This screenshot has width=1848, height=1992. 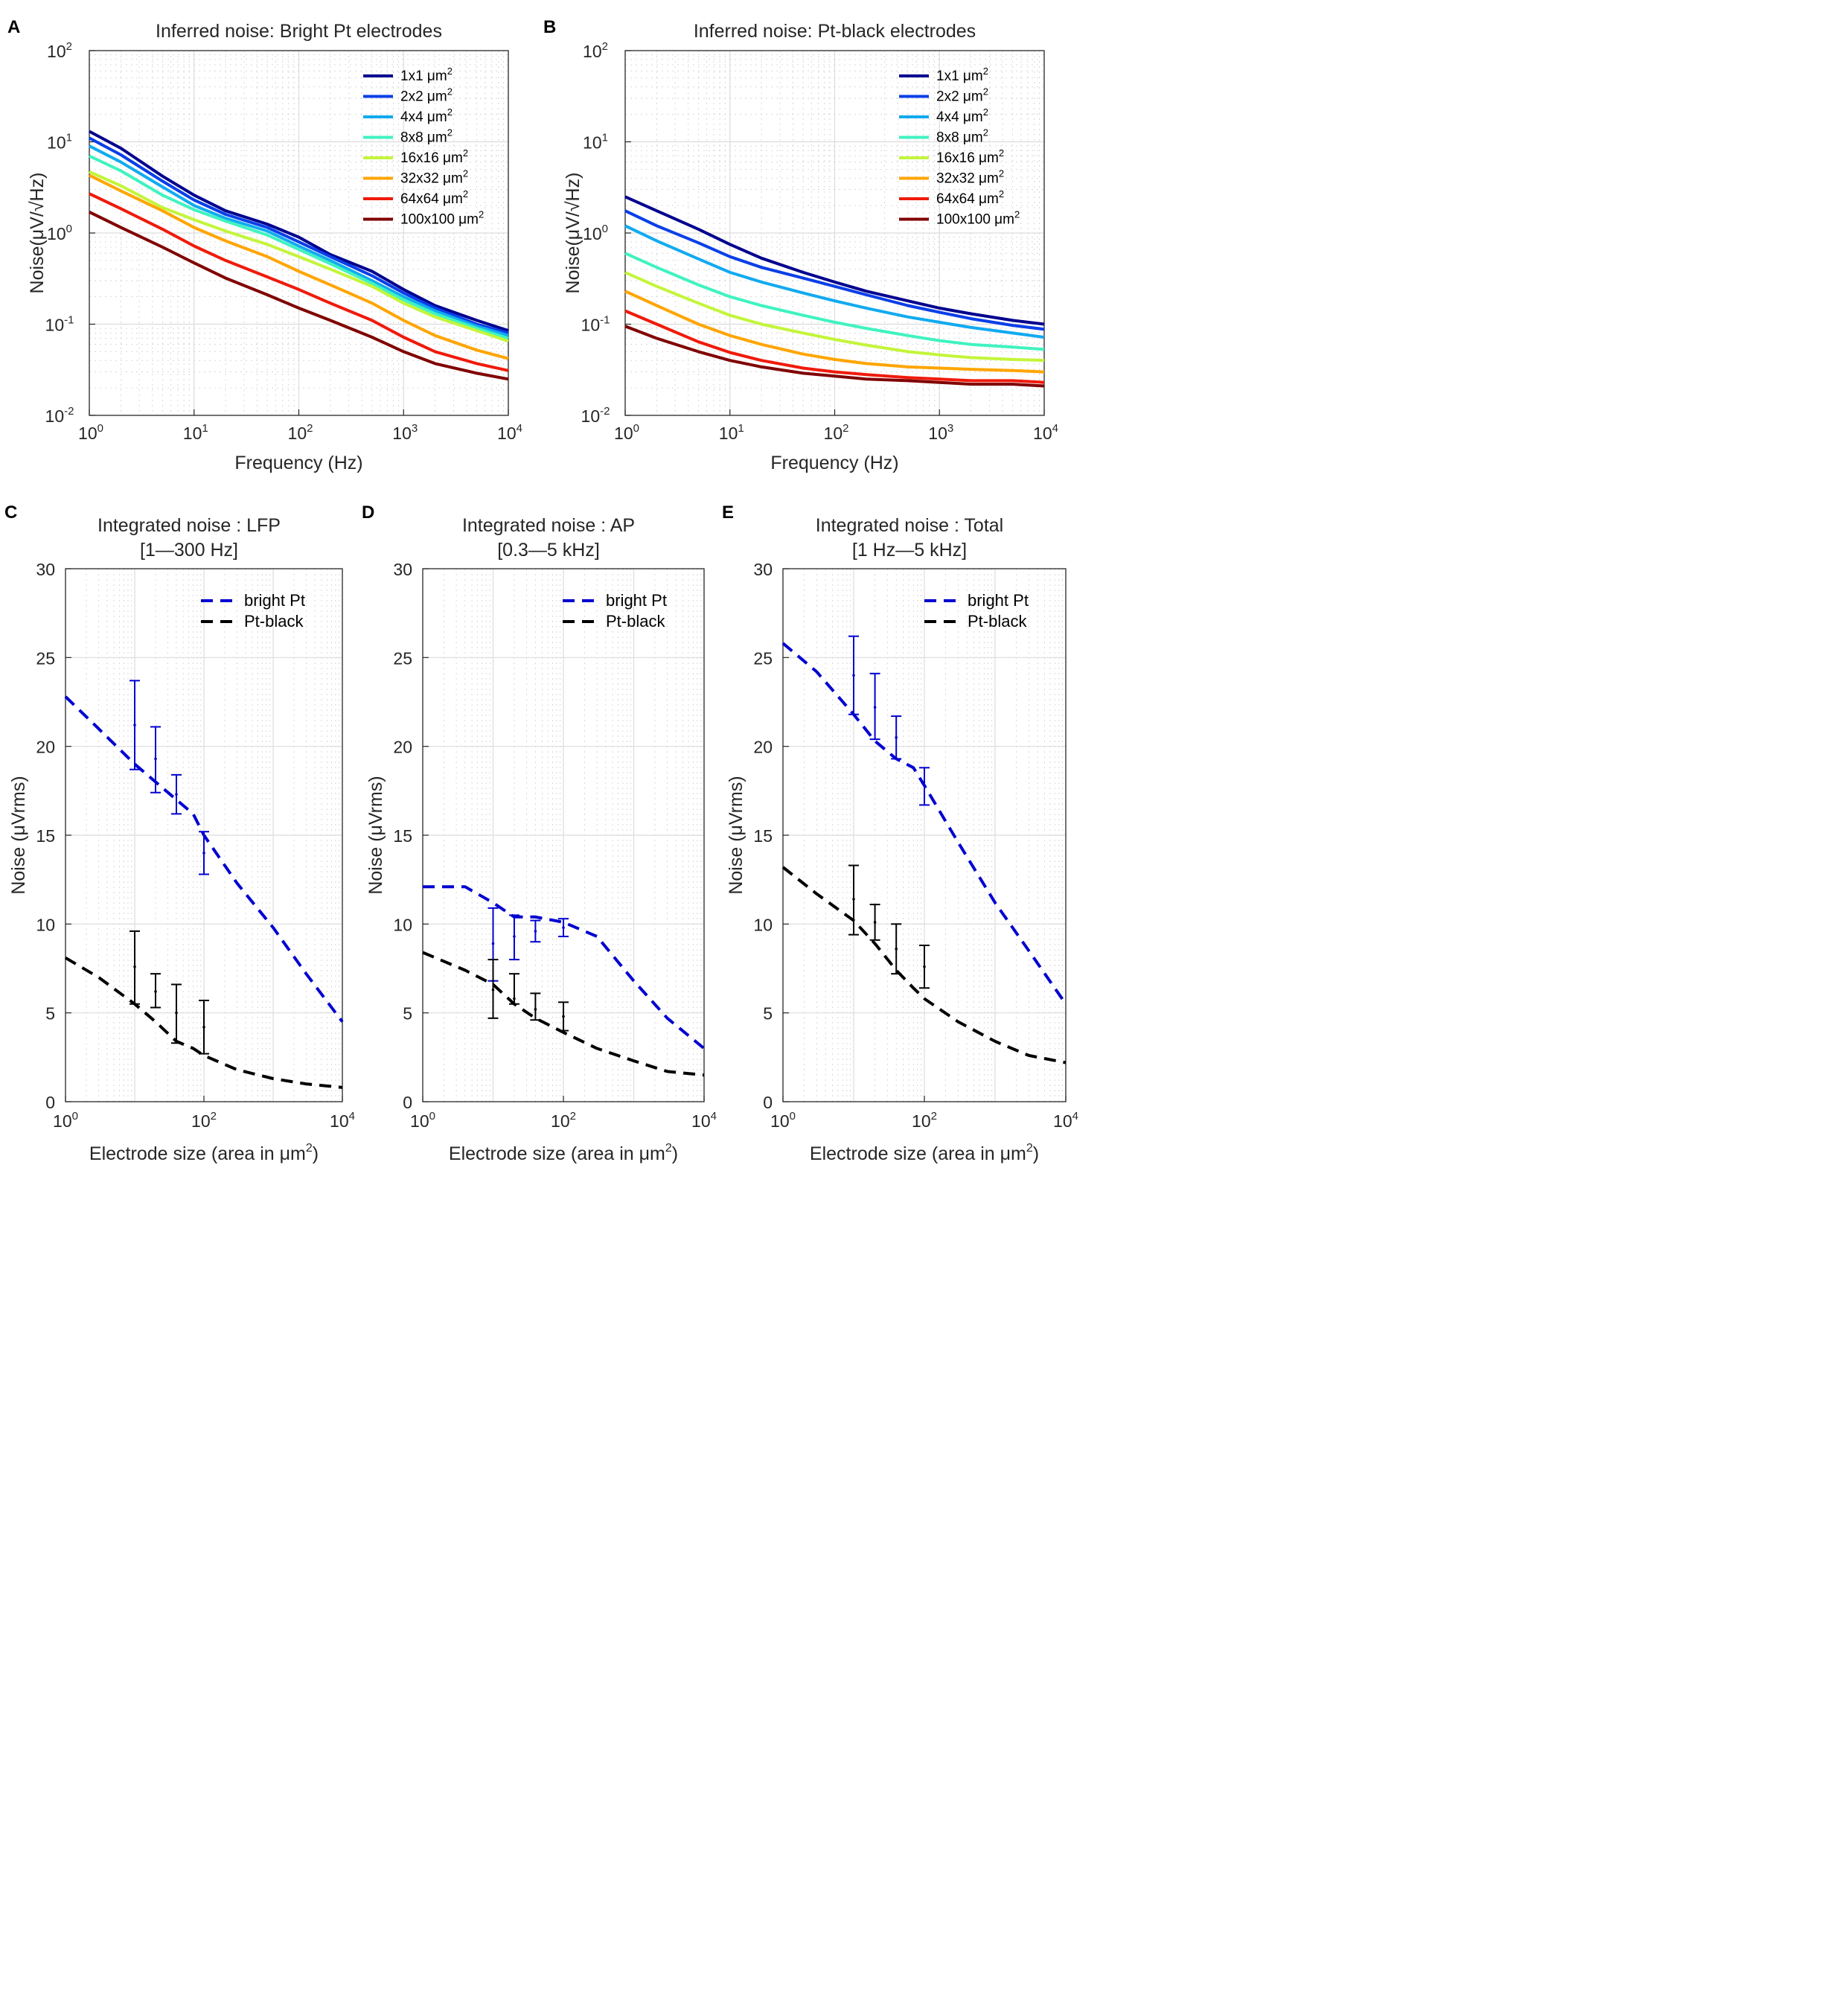 I want to click on x-tick-label-exp: 3, so click(x=415, y=429).